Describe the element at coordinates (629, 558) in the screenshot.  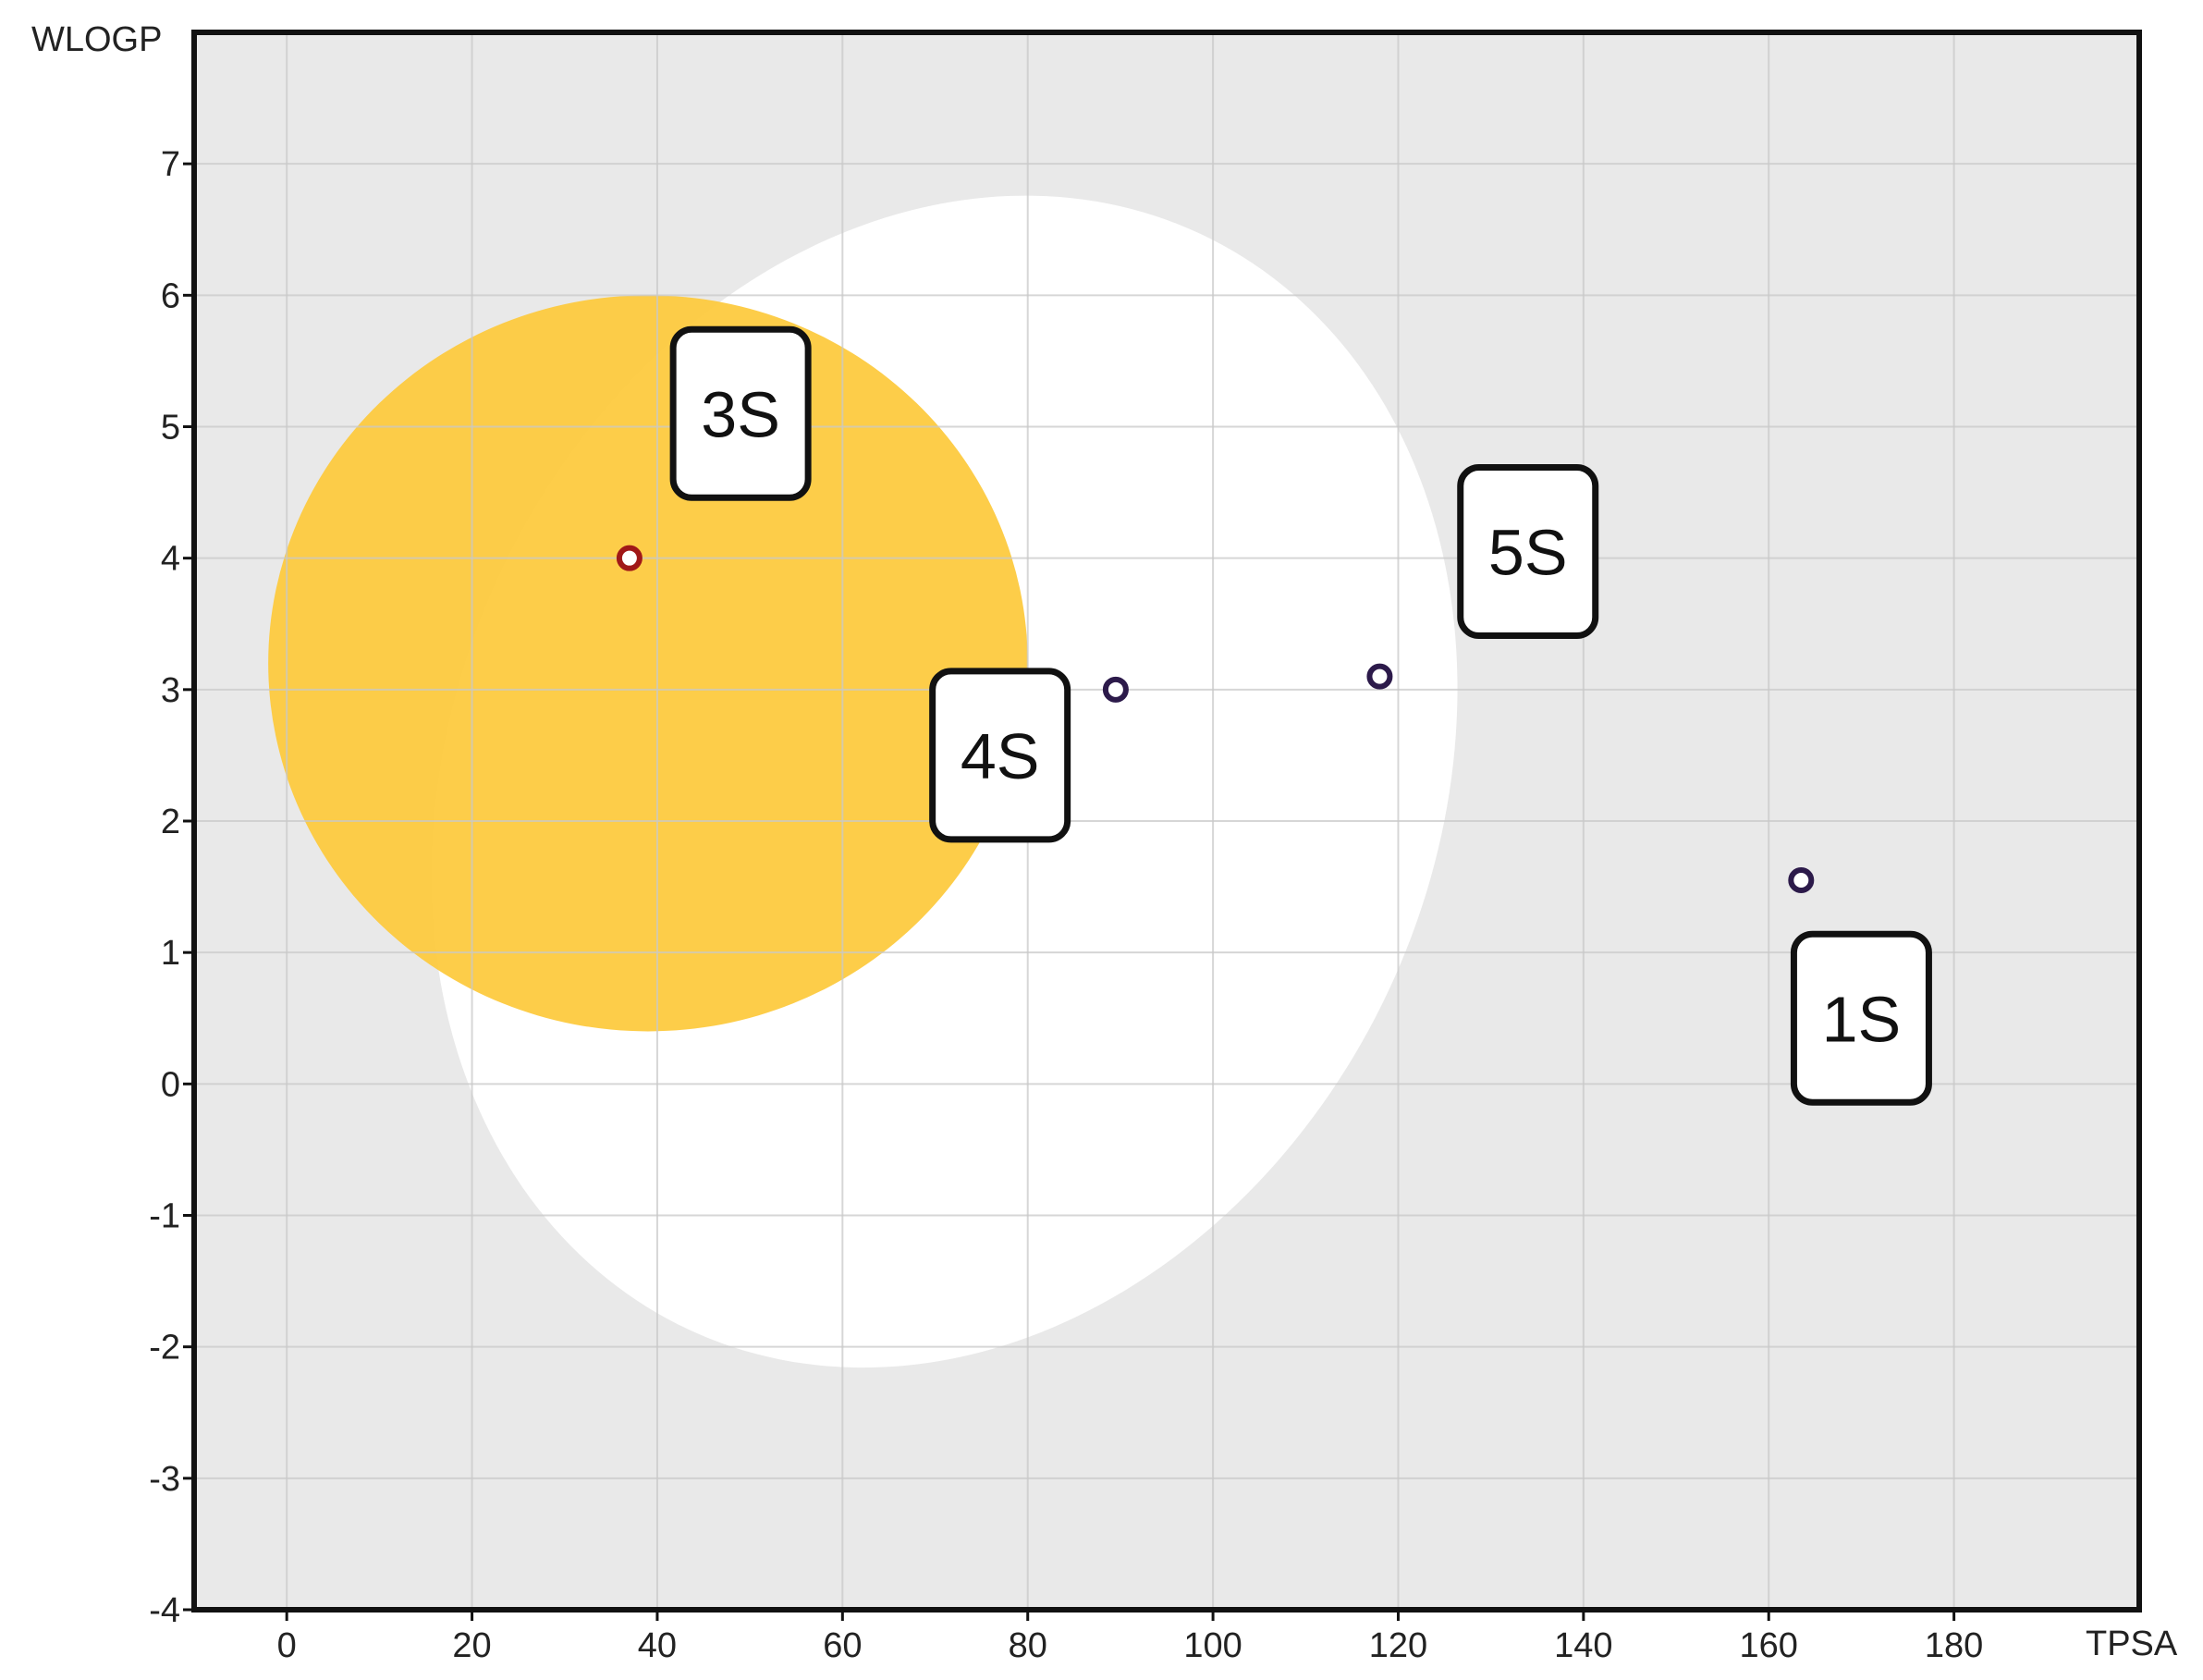
I see `point-3S` at that location.